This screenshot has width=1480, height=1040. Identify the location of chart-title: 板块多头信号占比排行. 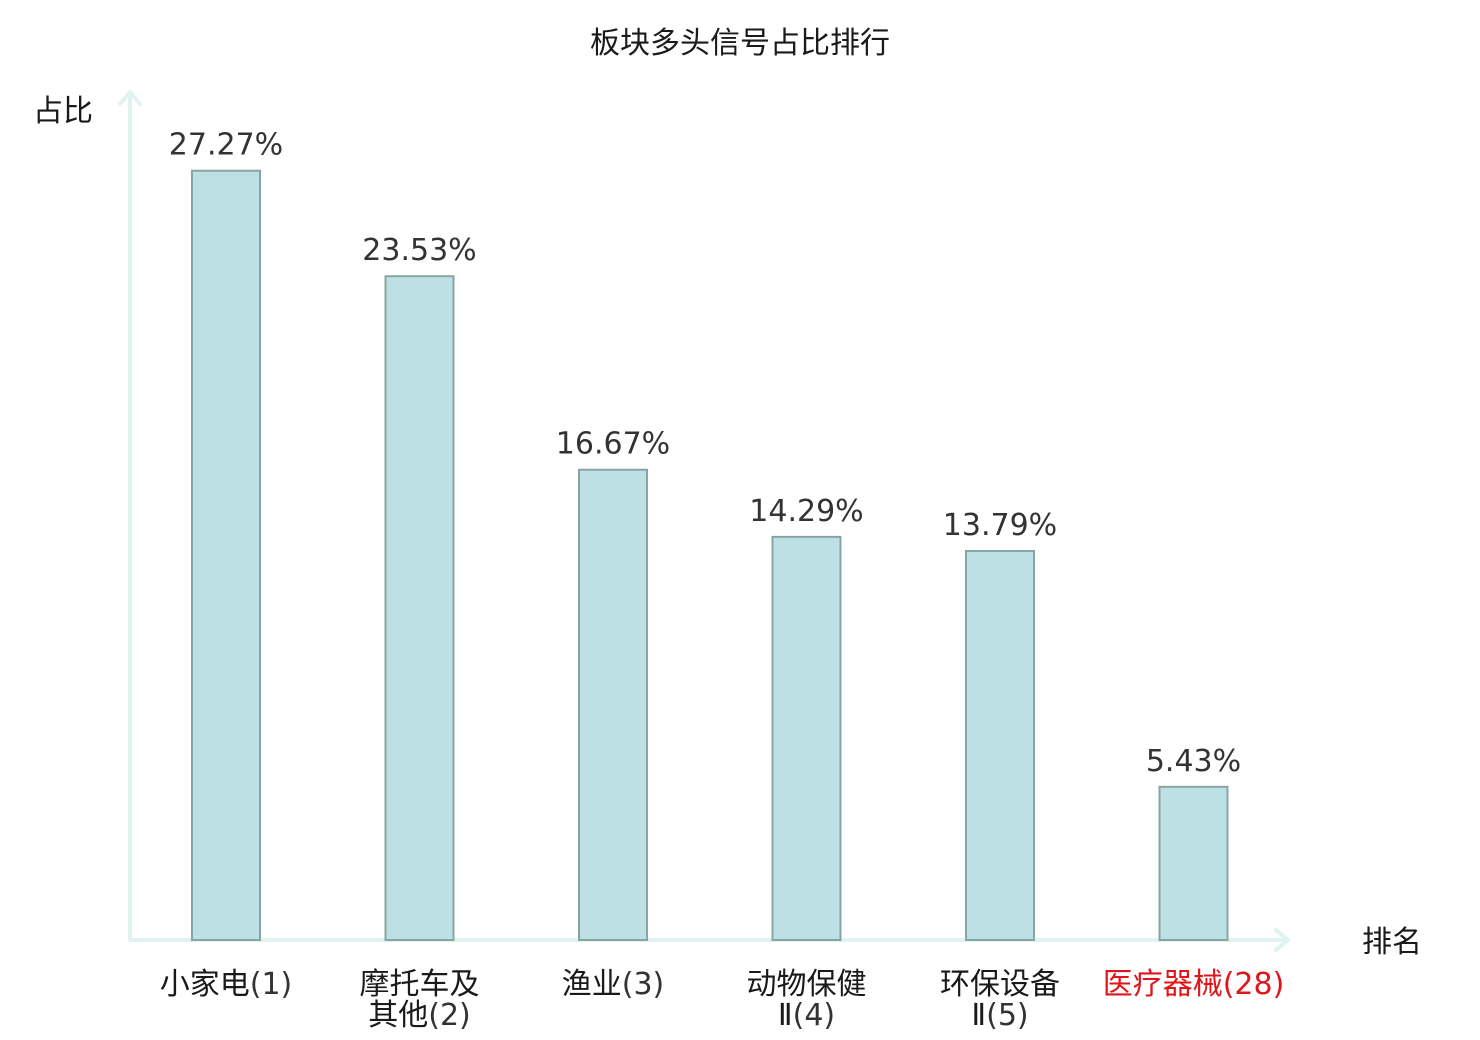
(740, 43).